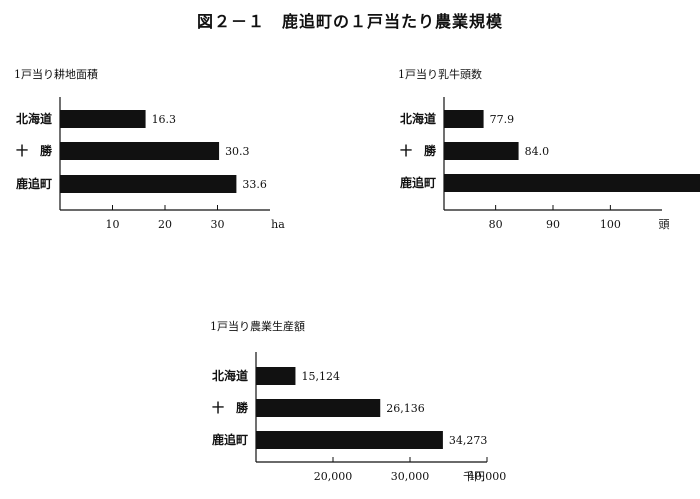  What do you see at coordinates (468, 440) in the screenshot?
I see `chart3-data-label: 34,273` at bounding box center [468, 440].